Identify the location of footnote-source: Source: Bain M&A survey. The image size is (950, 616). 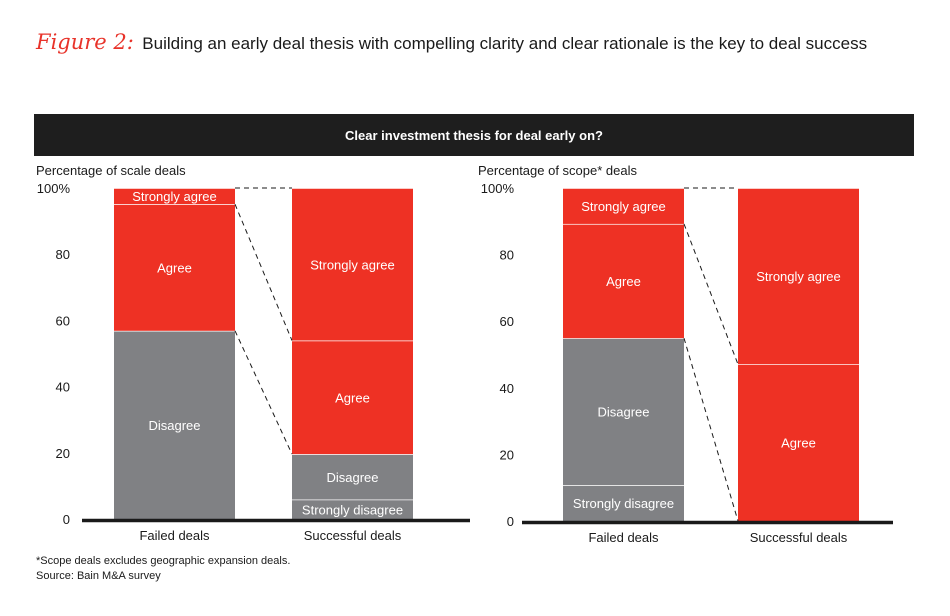
(98, 576).